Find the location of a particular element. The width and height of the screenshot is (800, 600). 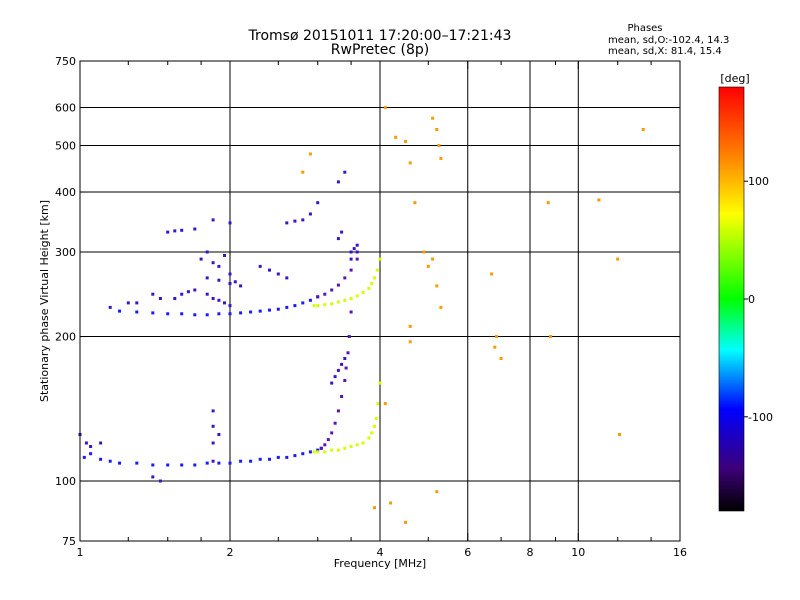

x-tick-label: 16 is located at coordinates (680, 552).